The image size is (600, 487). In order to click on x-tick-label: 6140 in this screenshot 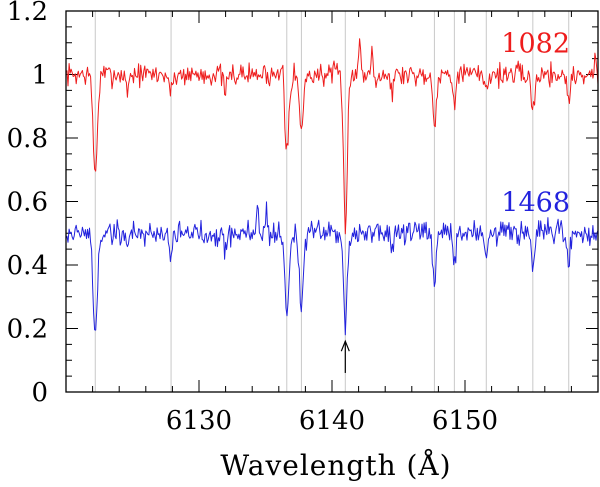, I will do `click(332, 421)`.